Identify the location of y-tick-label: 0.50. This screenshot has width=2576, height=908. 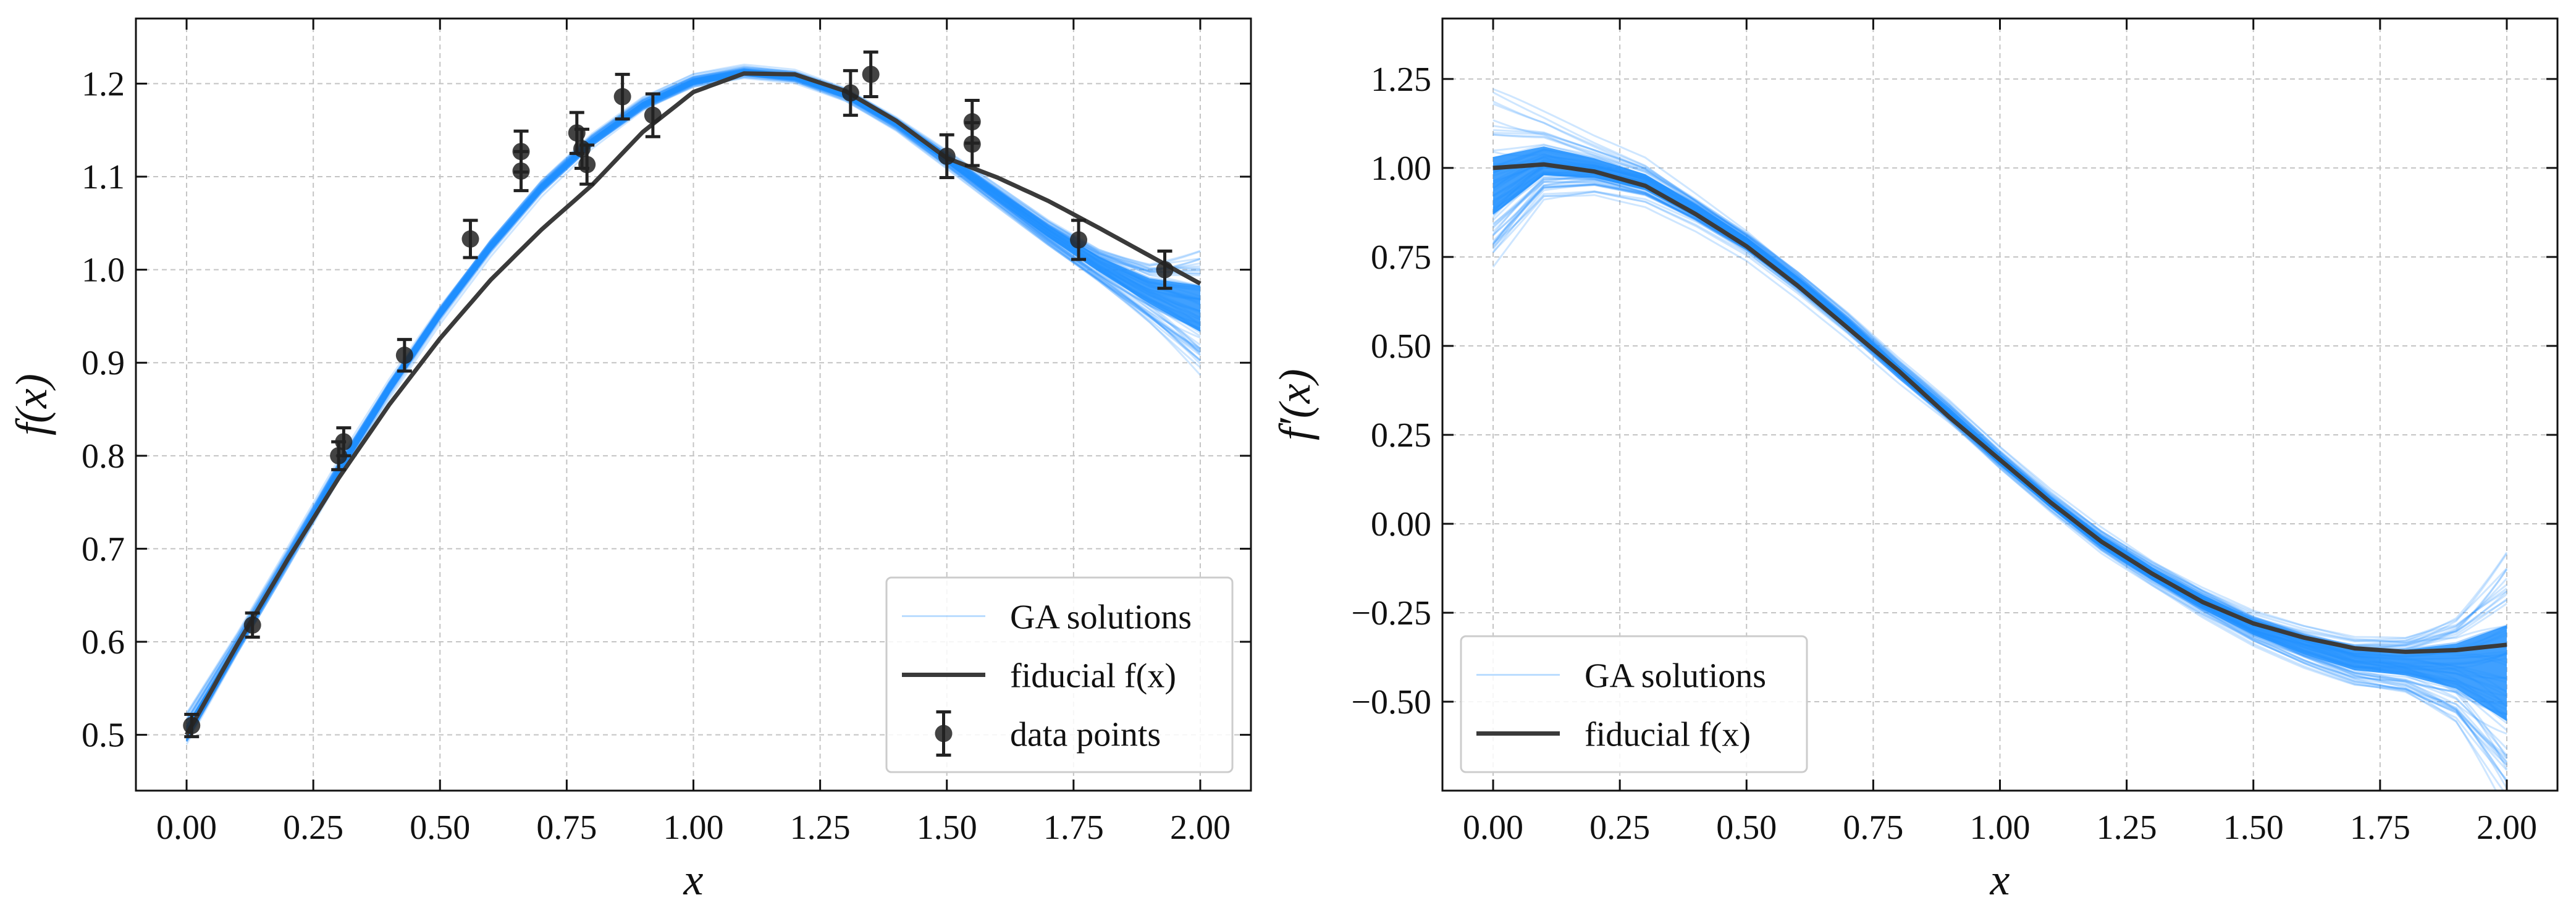
(1401, 346).